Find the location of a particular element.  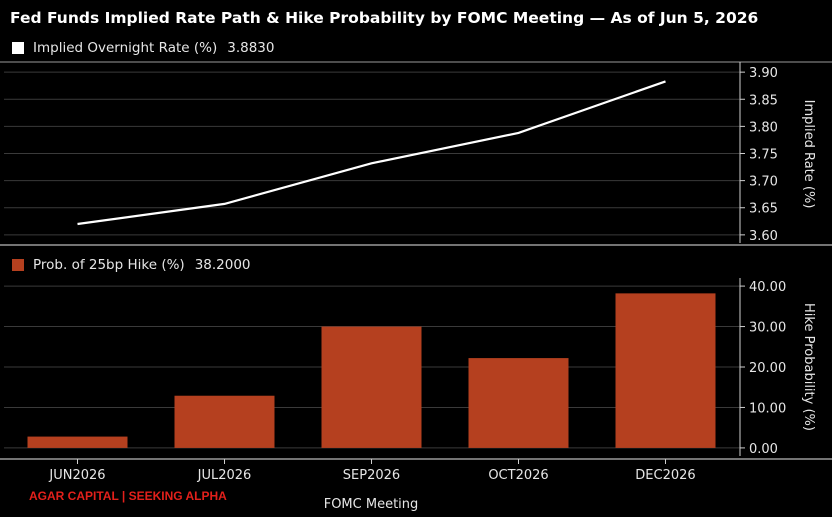

legend-label: Implied Overnight Rate (%) is located at coordinates (125, 48).